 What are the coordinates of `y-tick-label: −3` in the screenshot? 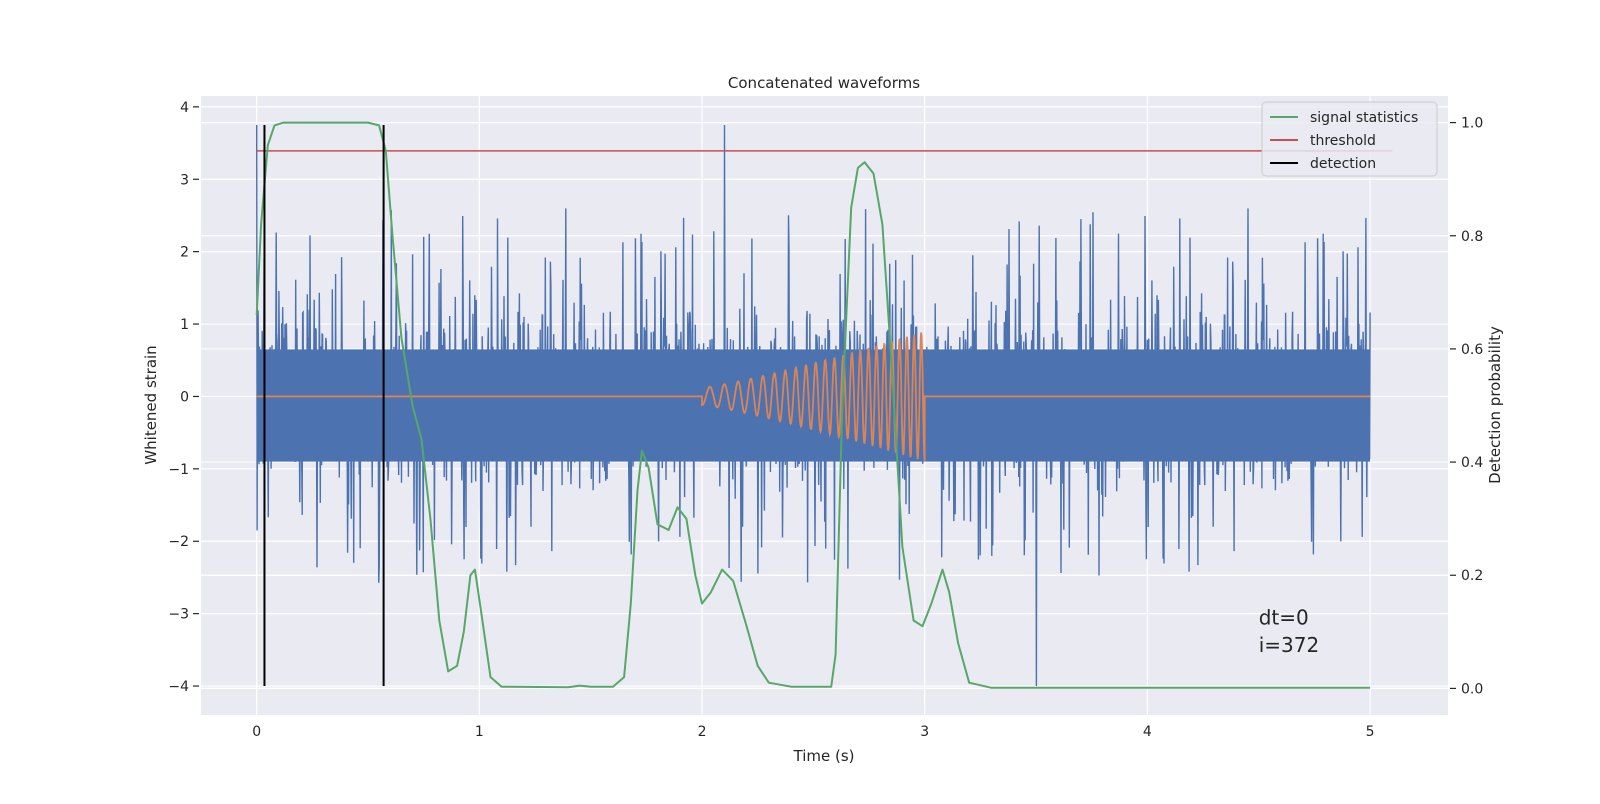 It's located at (178, 615).